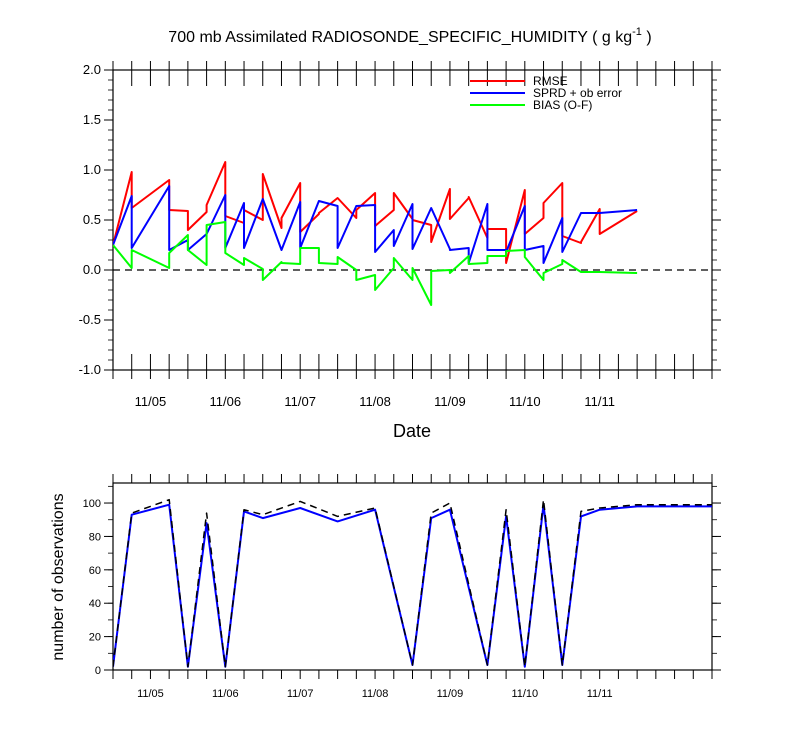  What do you see at coordinates (58, 576) in the screenshot?
I see `bottom-y-axis-label: number of observations` at bounding box center [58, 576].